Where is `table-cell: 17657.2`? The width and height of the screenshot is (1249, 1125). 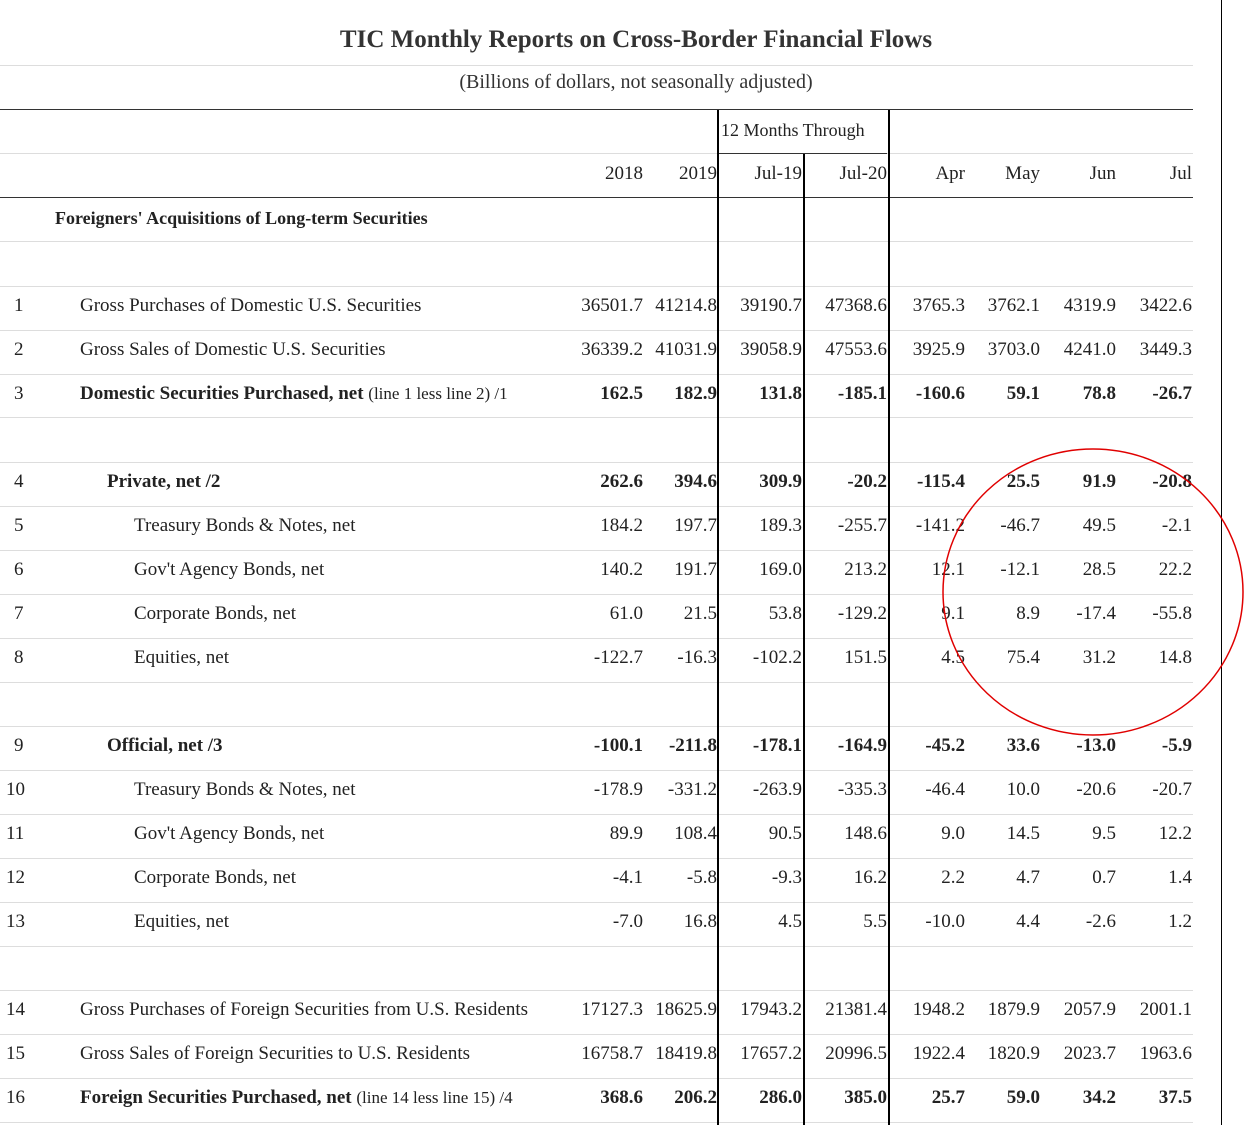 table-cell: 17657.2 is located at coordinates (771, 1053).